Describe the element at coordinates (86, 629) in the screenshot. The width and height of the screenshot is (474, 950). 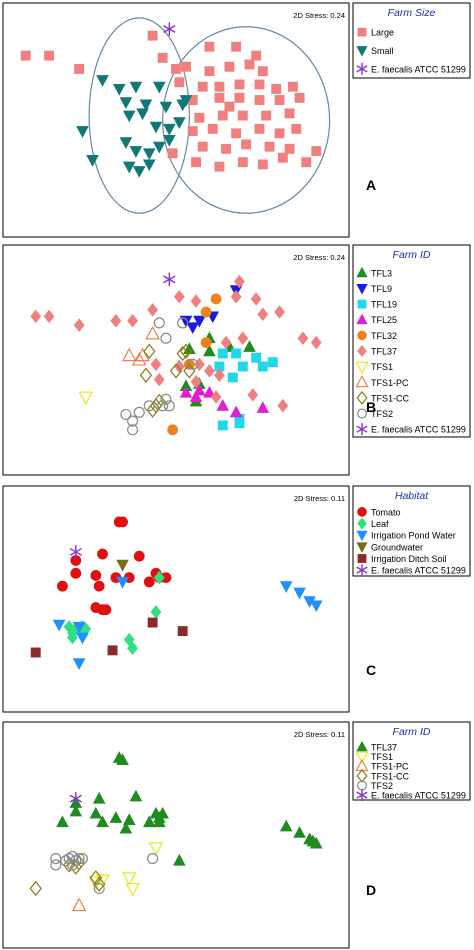
I see `point-leaf` at that location.